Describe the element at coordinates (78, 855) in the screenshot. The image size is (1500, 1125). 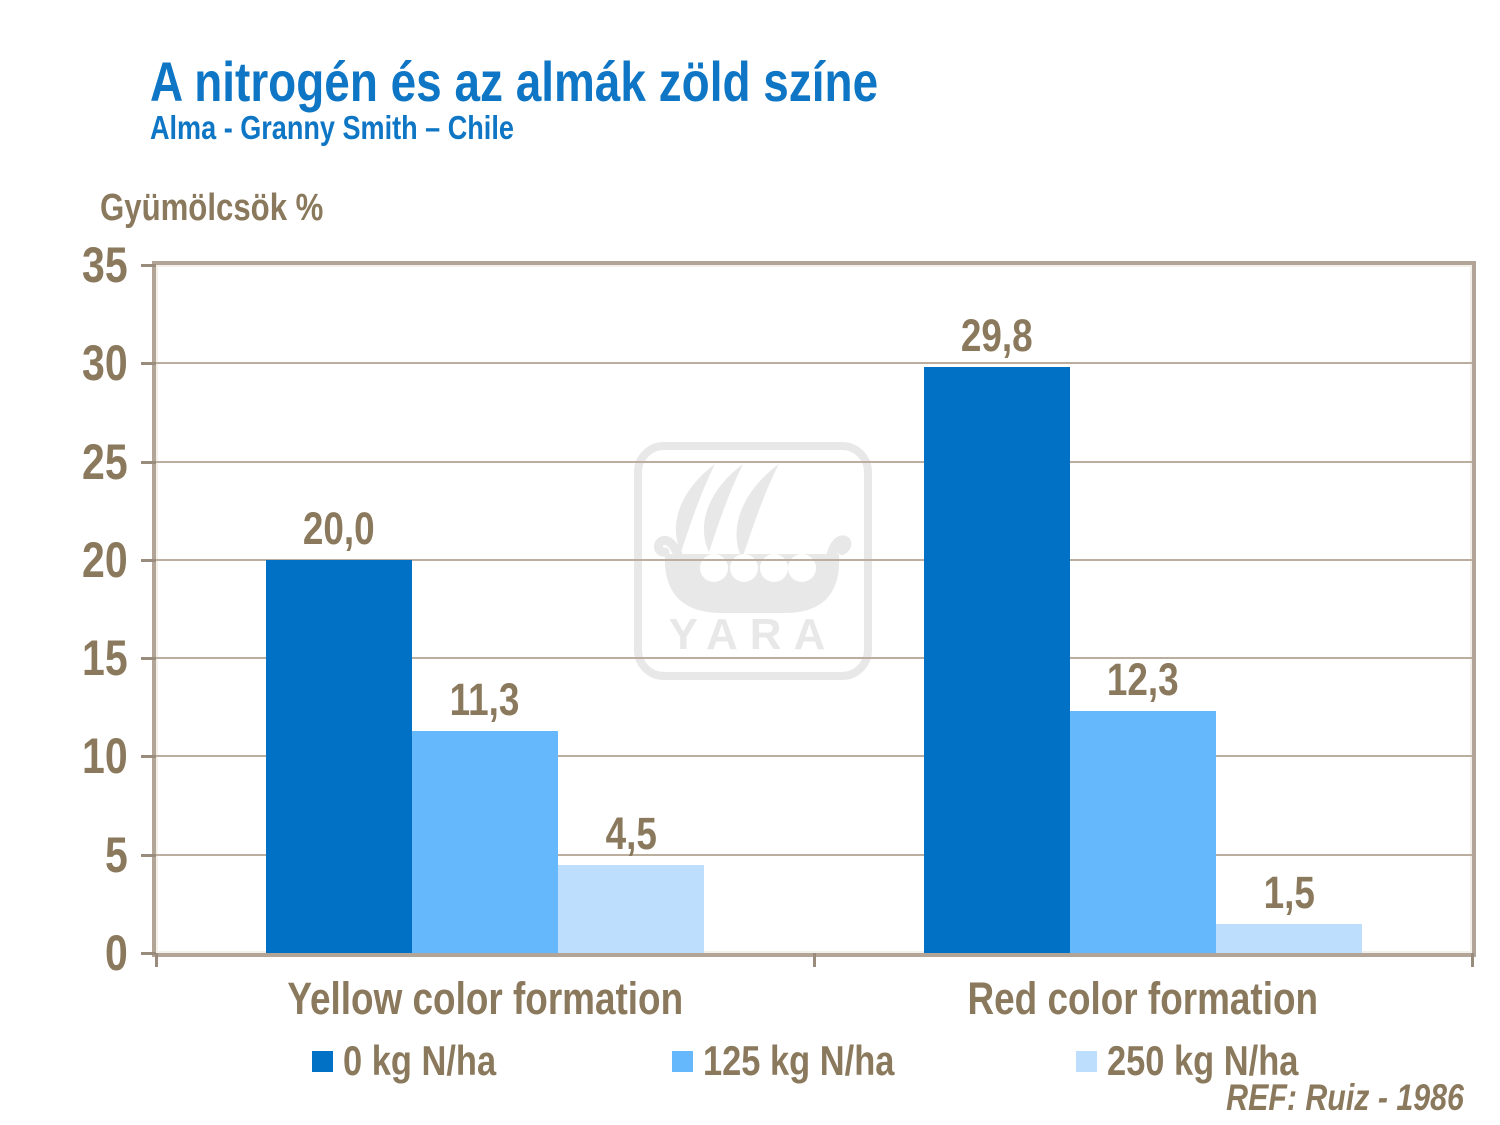
I see `y-tick-label-5: 5` at that location.